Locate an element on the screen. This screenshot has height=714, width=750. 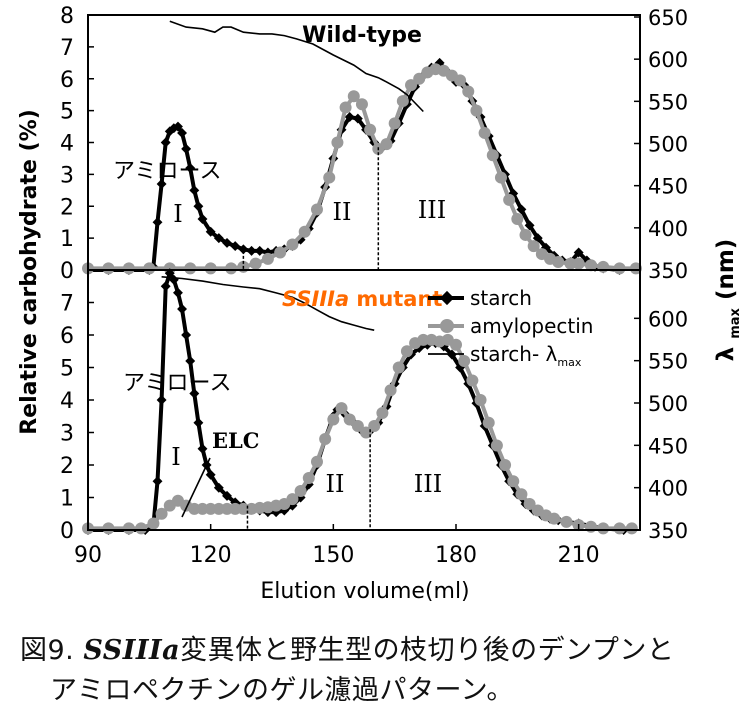
y-right-tick-label: 350 is located at coordinates (668, 531).